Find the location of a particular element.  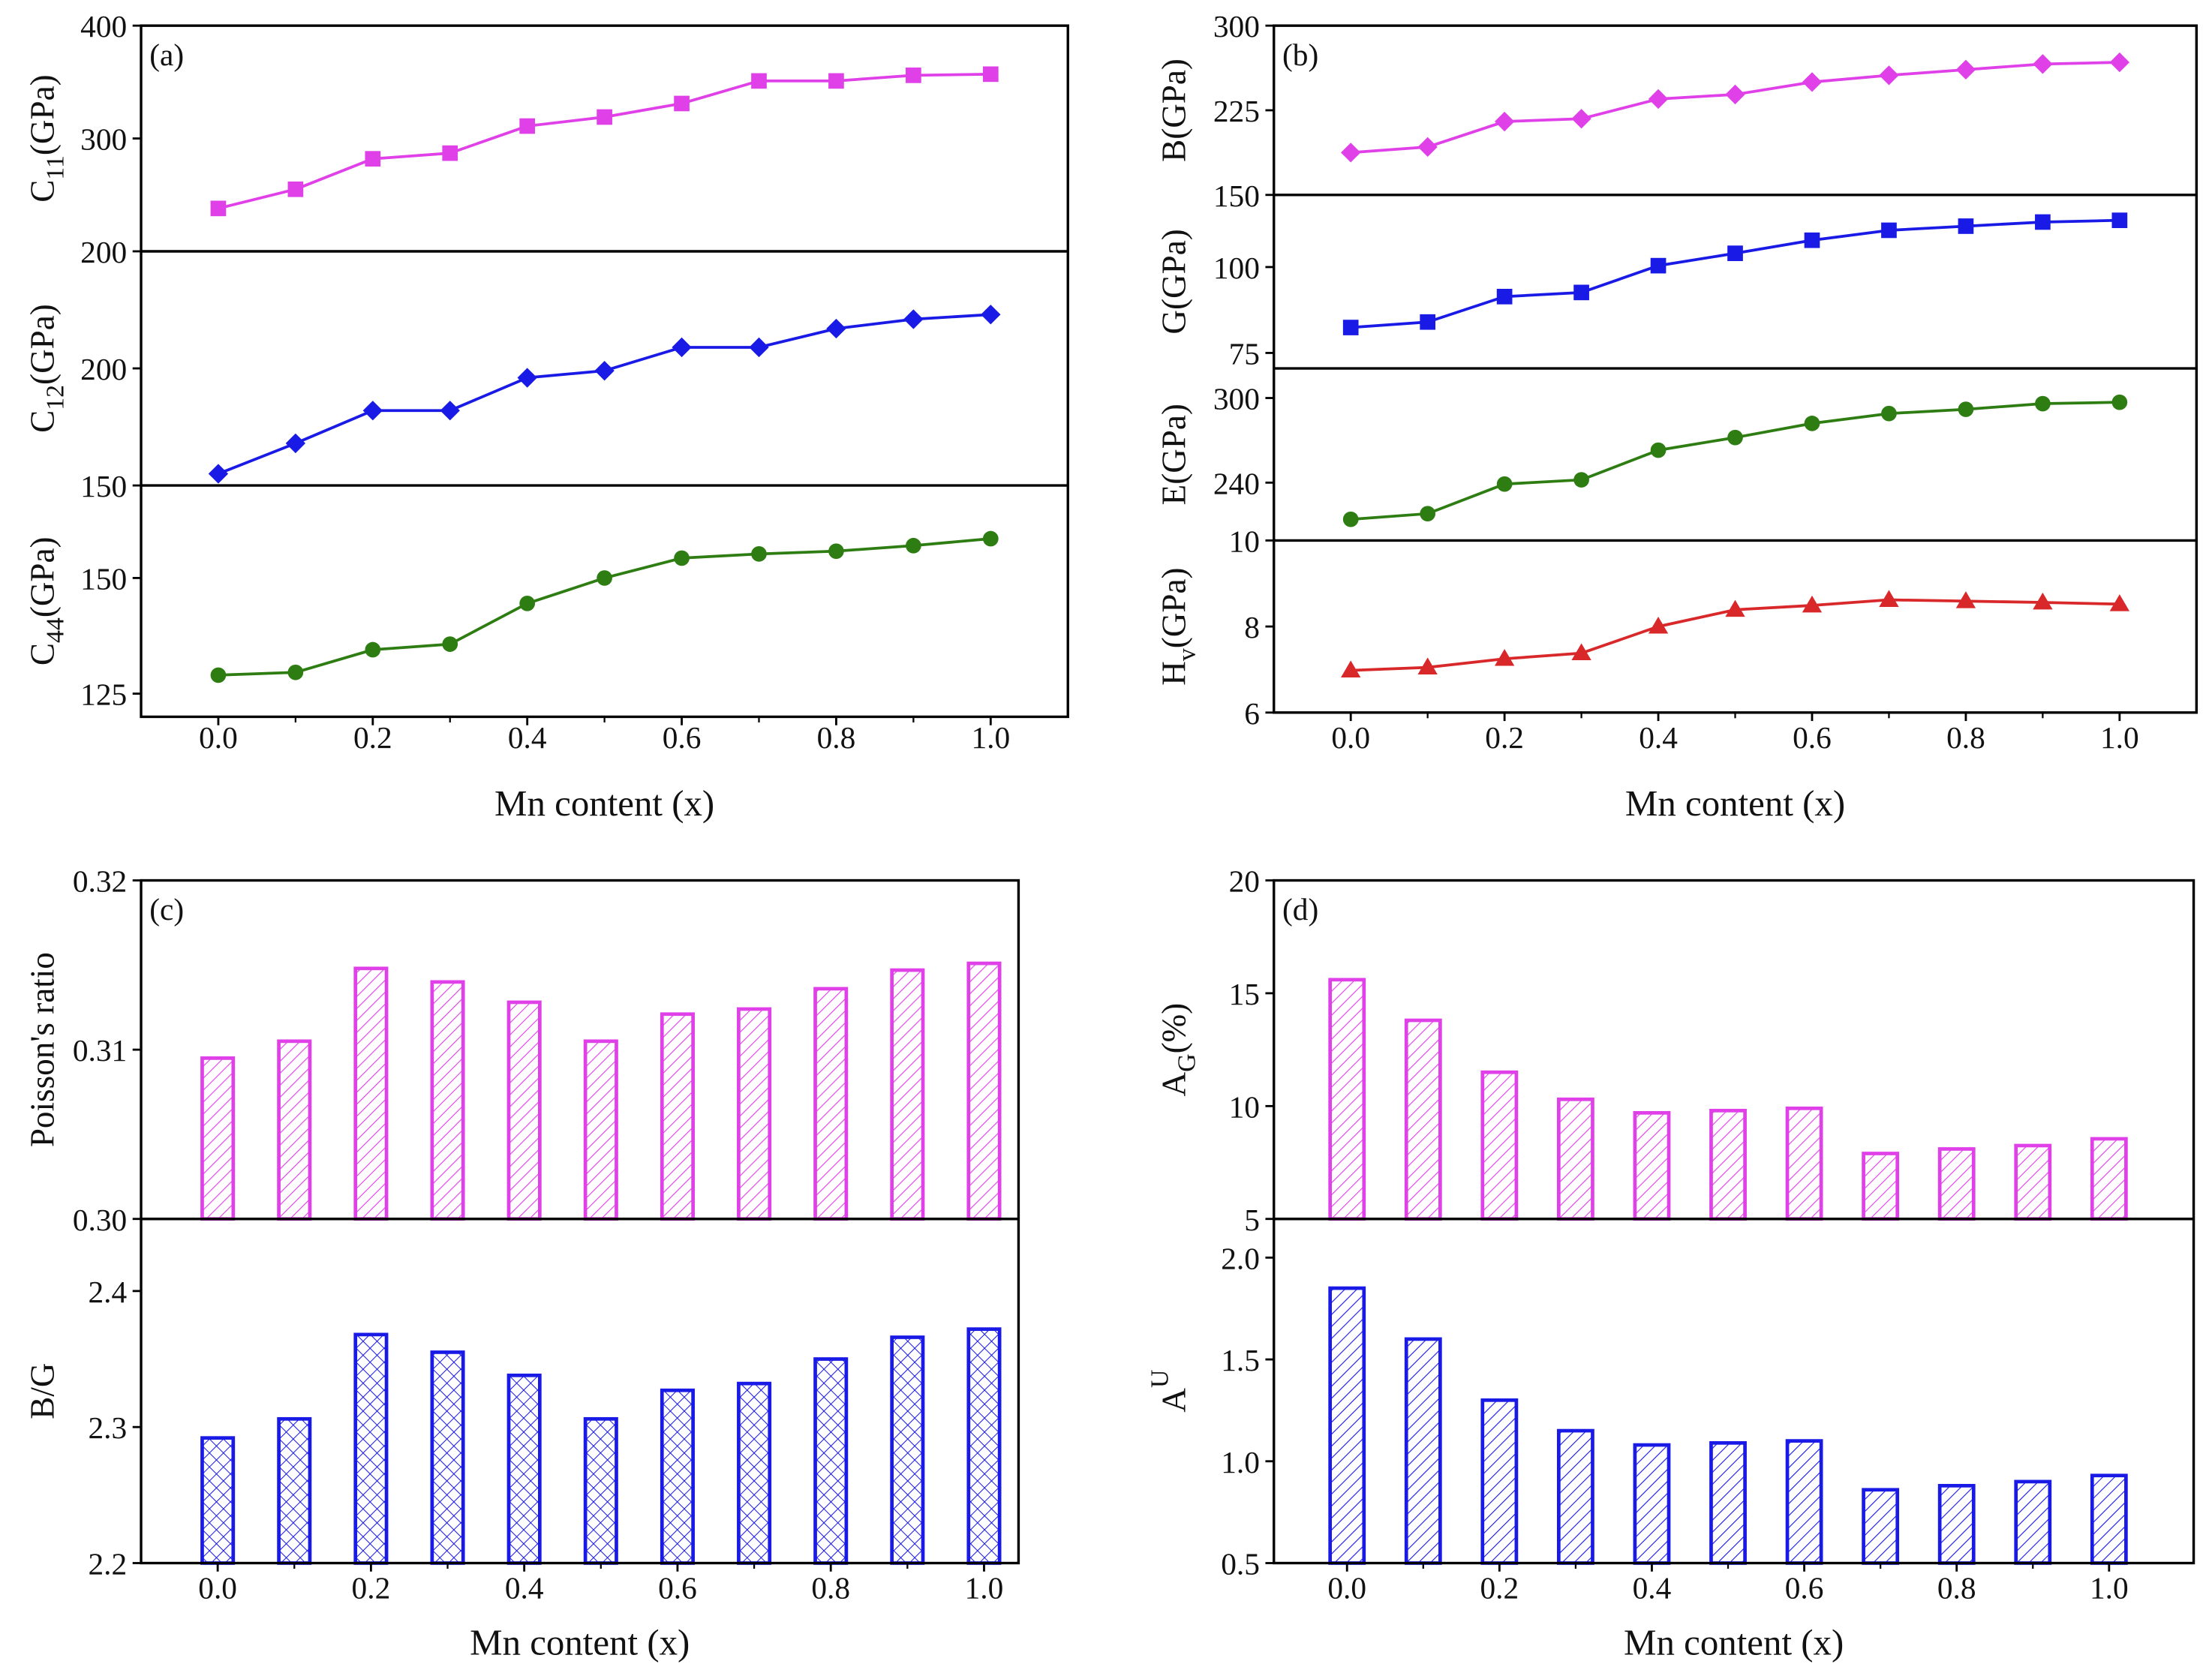

y-axis-label: Poisson's ratio is located at coordinates (42, 1049).